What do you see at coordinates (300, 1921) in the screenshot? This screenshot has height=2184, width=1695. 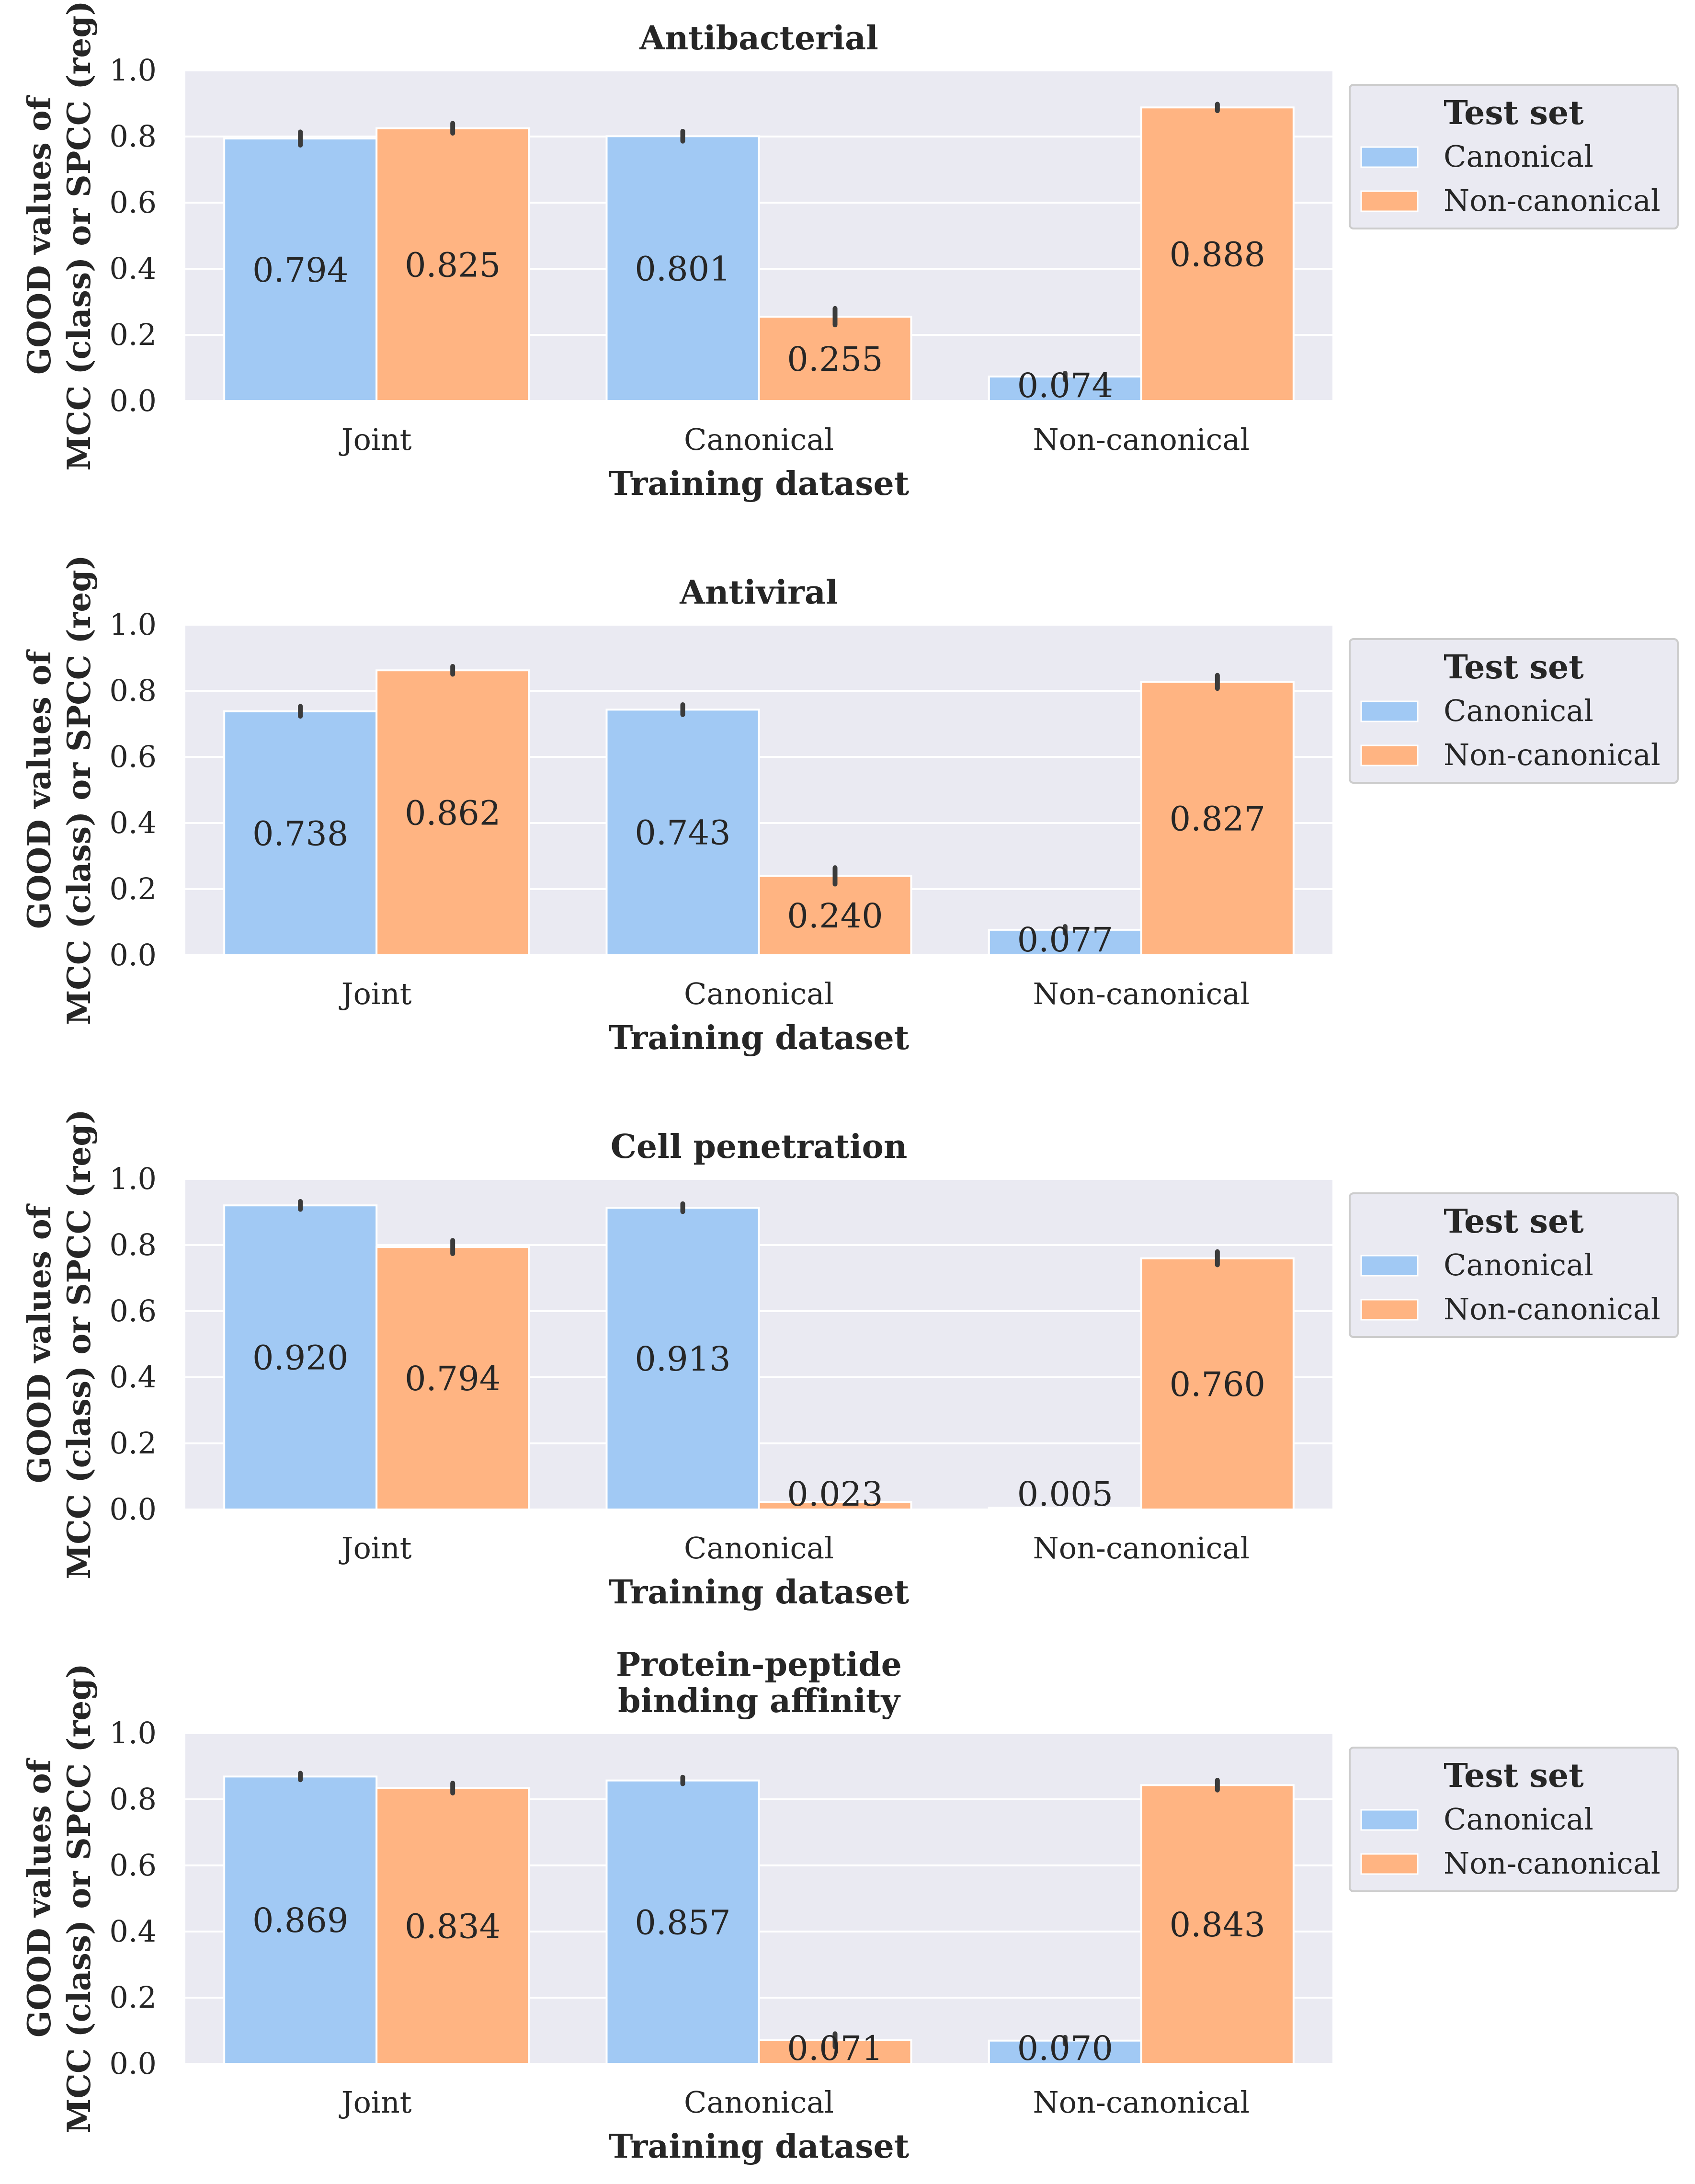 I see `data-label: 0.869` at bounding box center [300, 1921].